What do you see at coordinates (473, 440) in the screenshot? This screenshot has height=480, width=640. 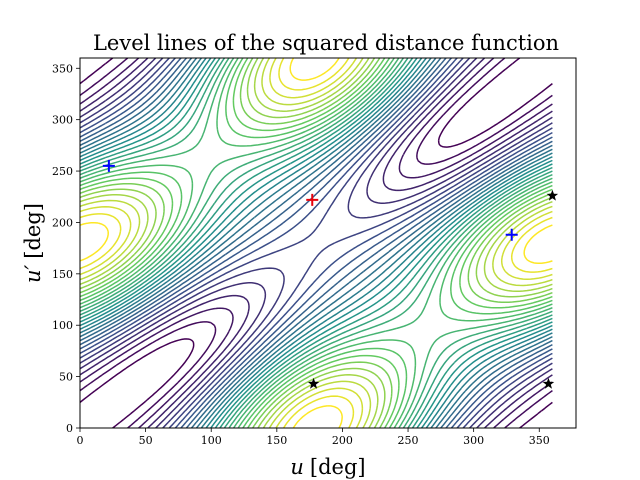 I see `x-tick-label: 300` at bounding box center [473, 440].